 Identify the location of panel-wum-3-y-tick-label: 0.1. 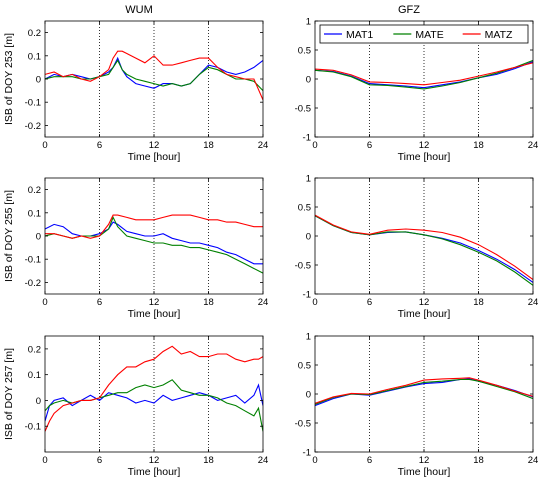
(34, 375).